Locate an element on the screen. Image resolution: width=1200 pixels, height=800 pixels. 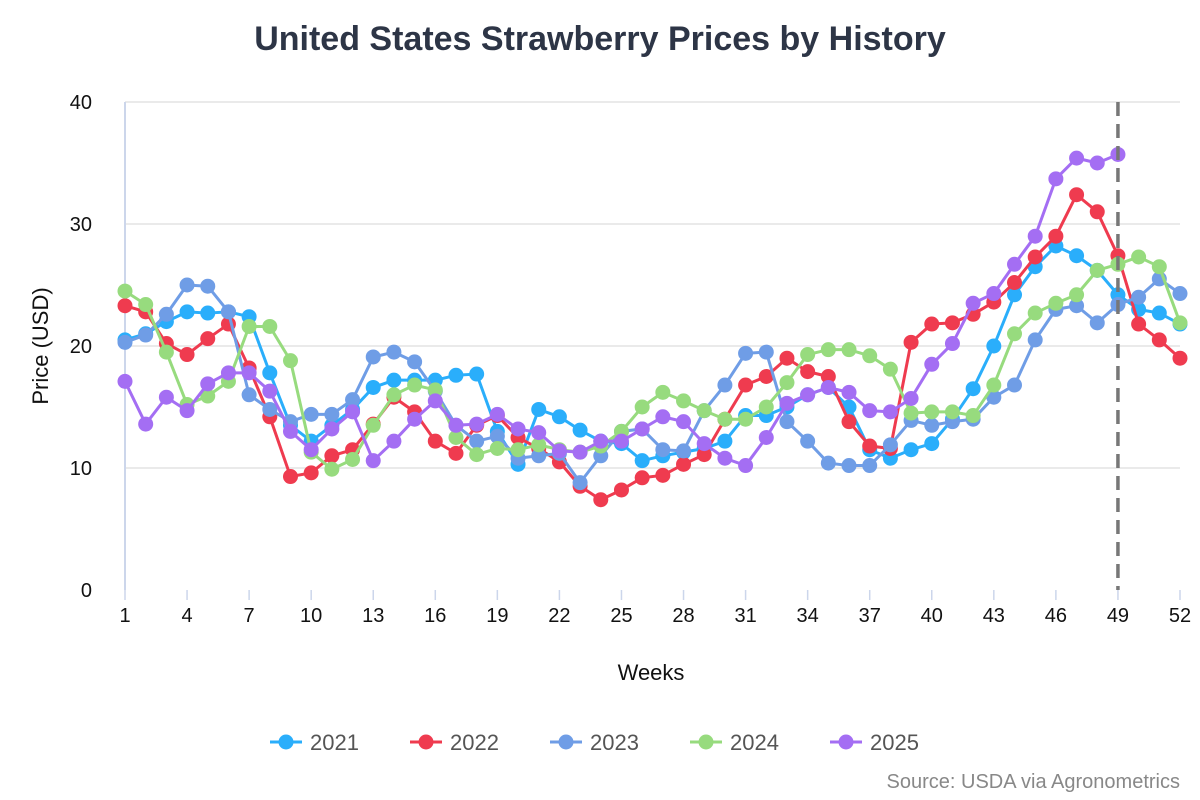
x-tick-label: 37 is located at coordinates (870, 616).